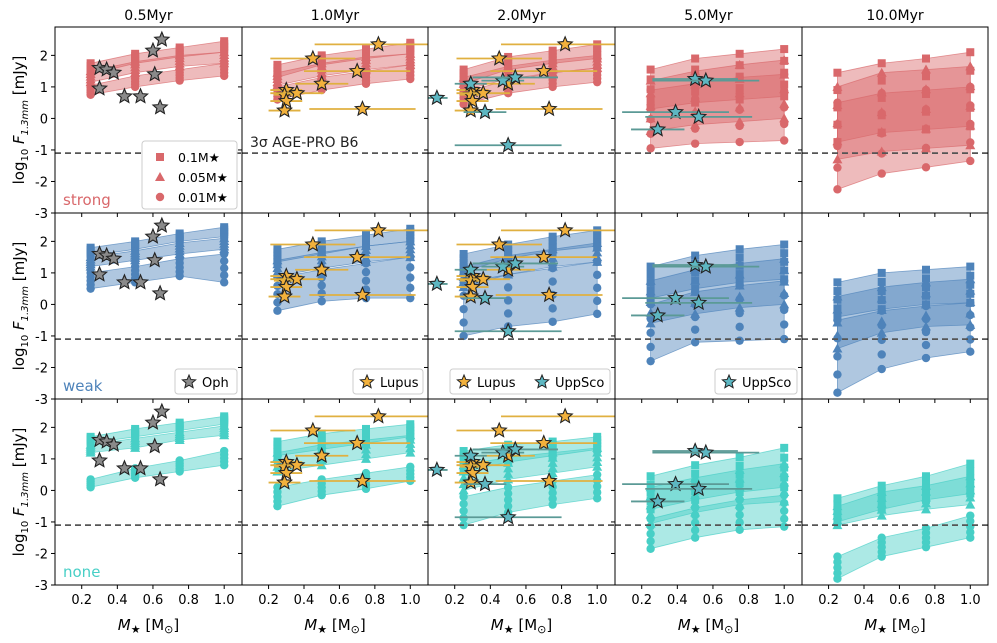  What do you see at coordinates (25, 341) in the screenshot?
I see `y-axis-label-part: 10` at bounding box center [25, 341].